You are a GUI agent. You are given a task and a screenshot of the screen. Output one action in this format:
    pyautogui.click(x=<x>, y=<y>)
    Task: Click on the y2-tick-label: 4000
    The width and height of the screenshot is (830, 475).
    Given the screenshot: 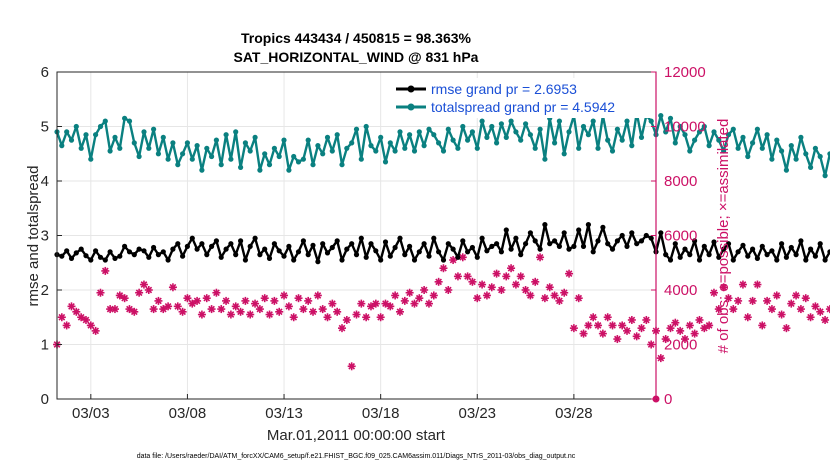 What is the action you would take?
    pyautogui.click(x=680, y=290)
    